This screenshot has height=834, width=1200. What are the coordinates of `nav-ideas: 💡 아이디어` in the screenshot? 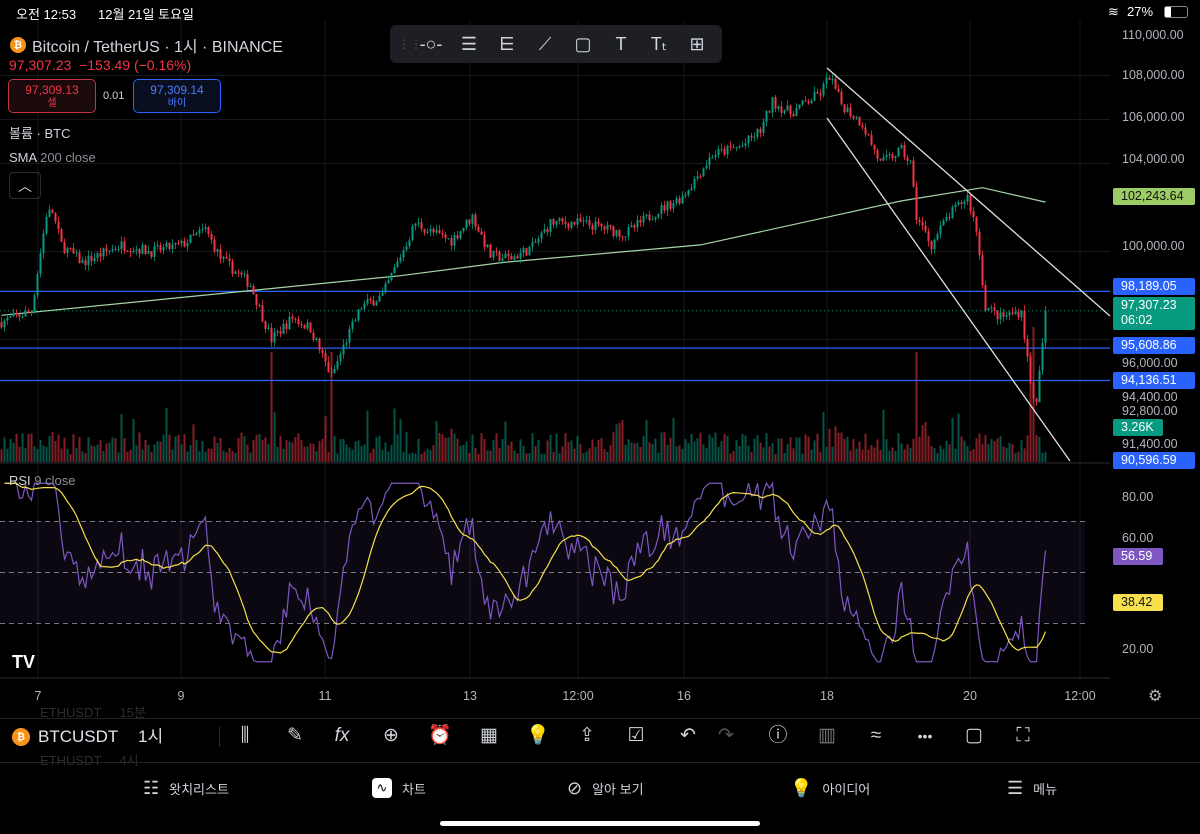 It's located at (830, 788).